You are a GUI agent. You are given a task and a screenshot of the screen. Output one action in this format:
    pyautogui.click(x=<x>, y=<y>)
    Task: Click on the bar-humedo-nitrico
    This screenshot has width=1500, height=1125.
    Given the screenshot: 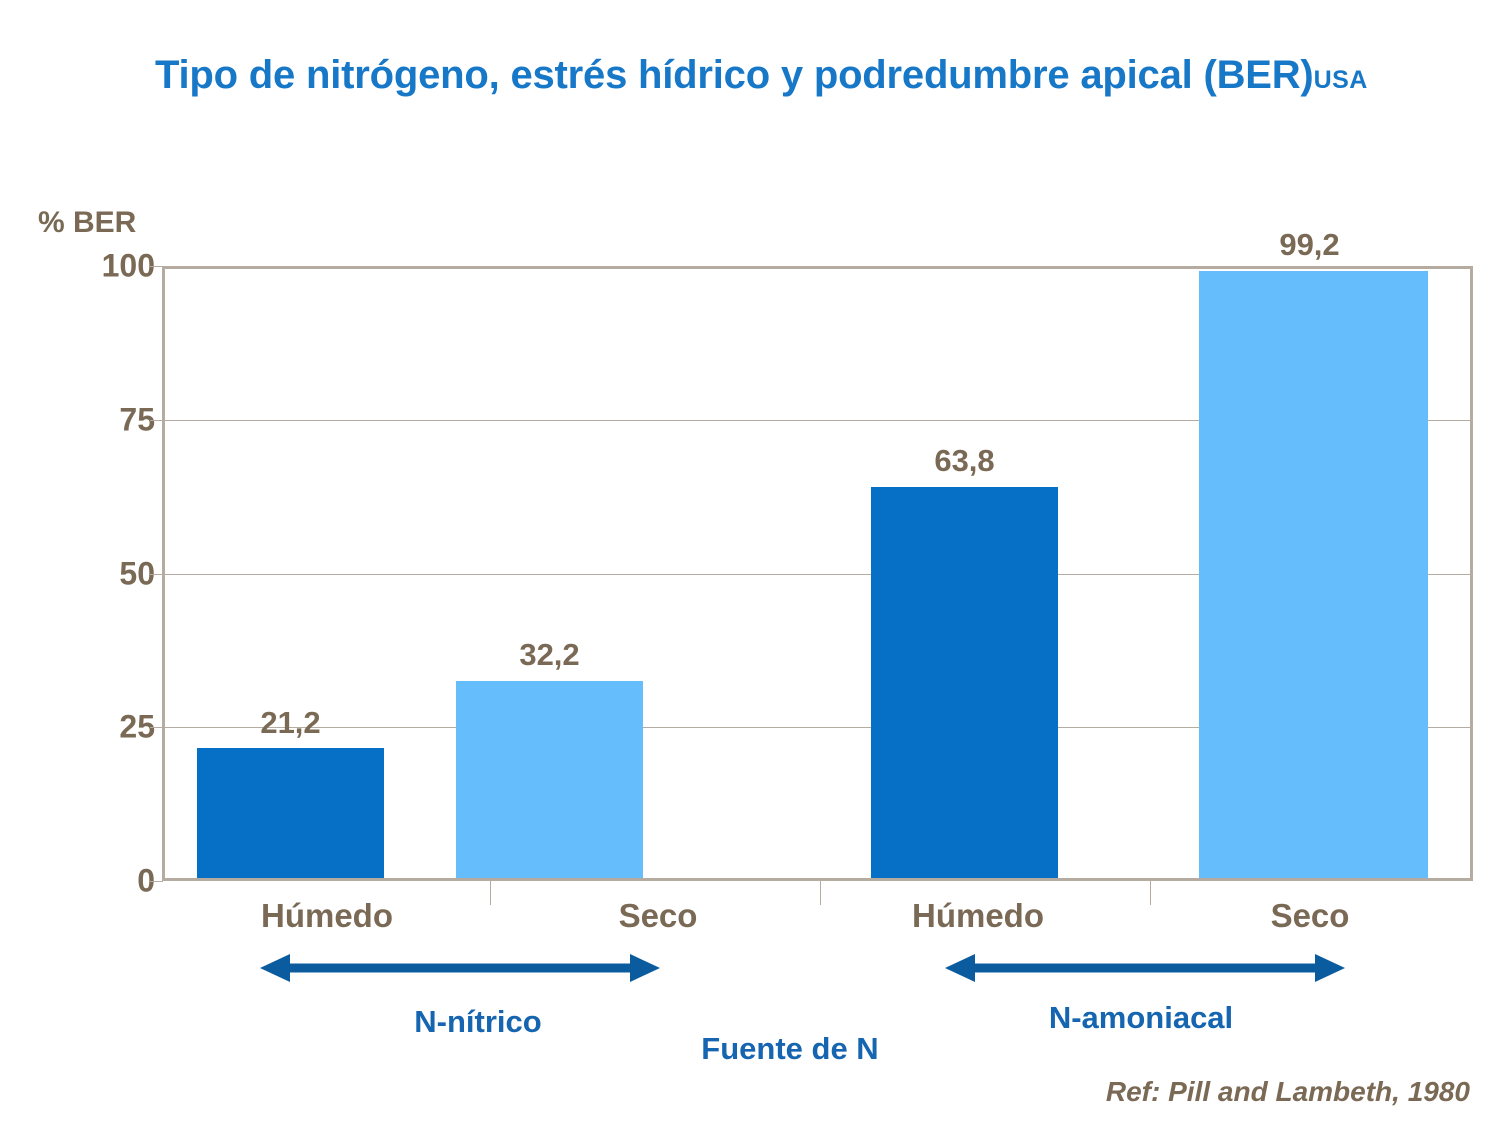 What is the action you would take?
    pyautogui.click(x=290, y=813)
    